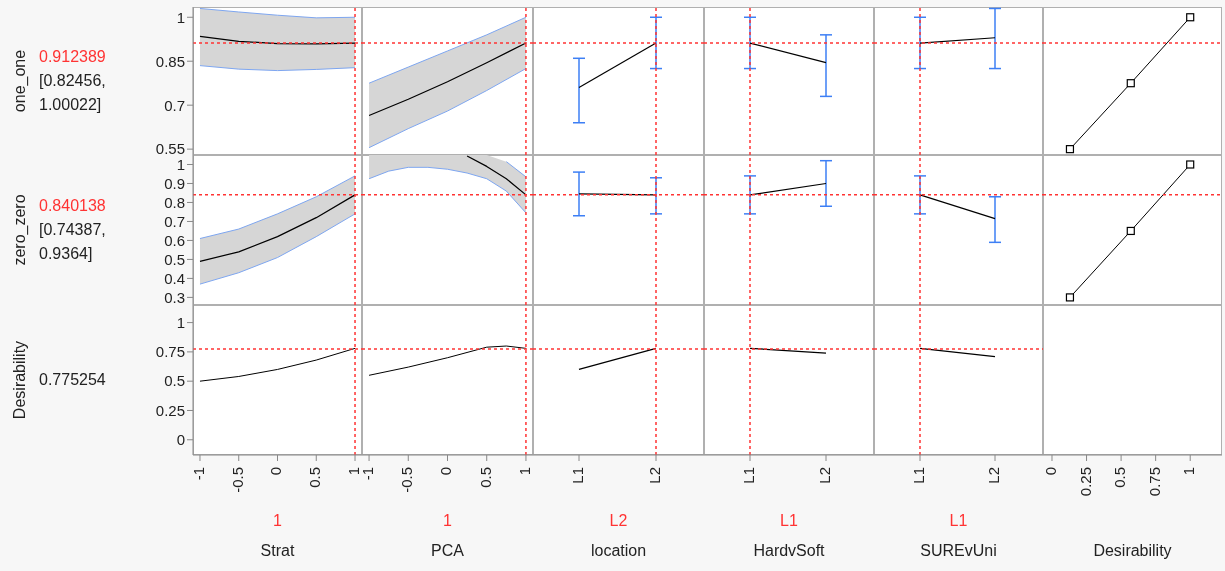 This screenshot has width=1225, height=571. Describe the element at coordinates (73, 206) in the screenshot. I see `ref-line-label: 0.840138` at that location.